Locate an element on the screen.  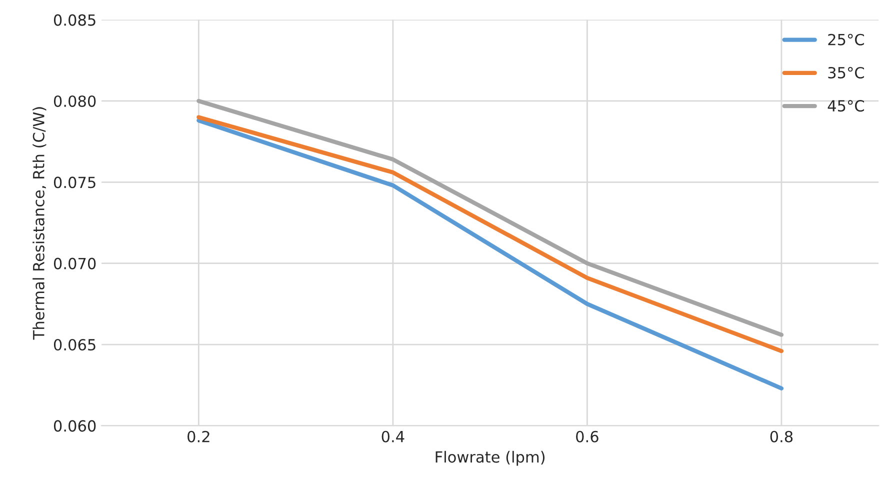
y-tick-label: 0.070 is located at coordinates (75, 264).